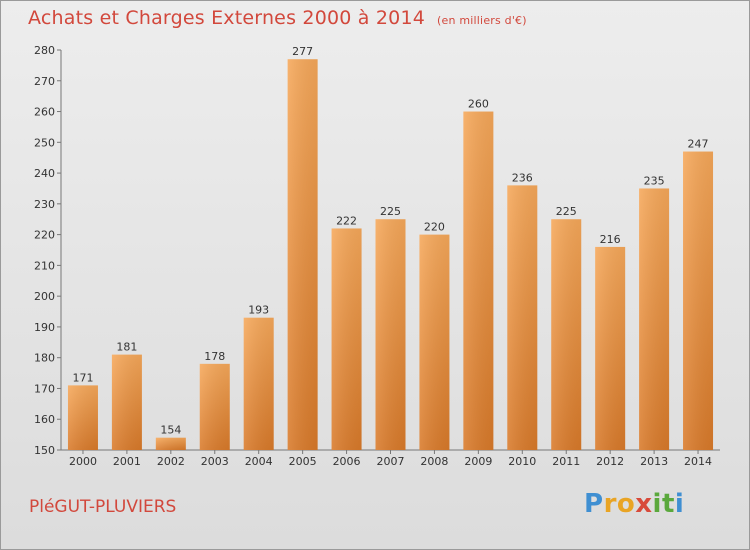 The image size is (750, 550). Describe the element at coordinates (170, 430) in the screenshot. I see `bar-value-label: 154` at that location.